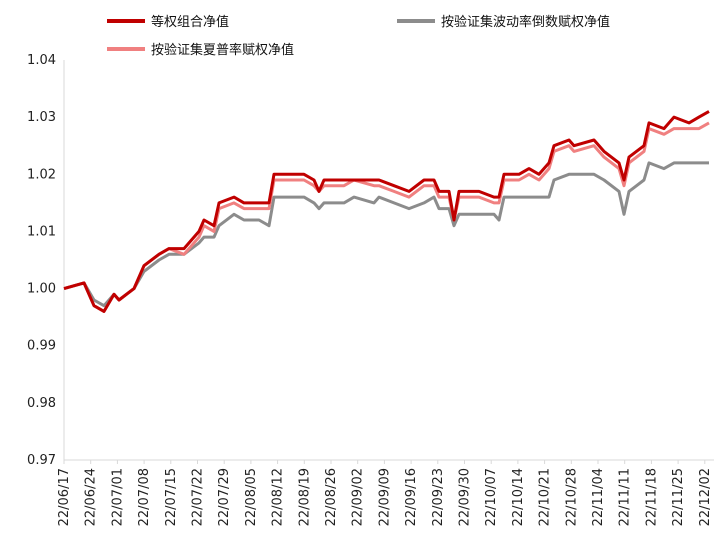 The width and height of the screenshot is (723, 543). What do you see at coordinates (598, 497) in the screenshot?
I see `x-tick-label: 22/11/04` at bounding box center [598, 497].